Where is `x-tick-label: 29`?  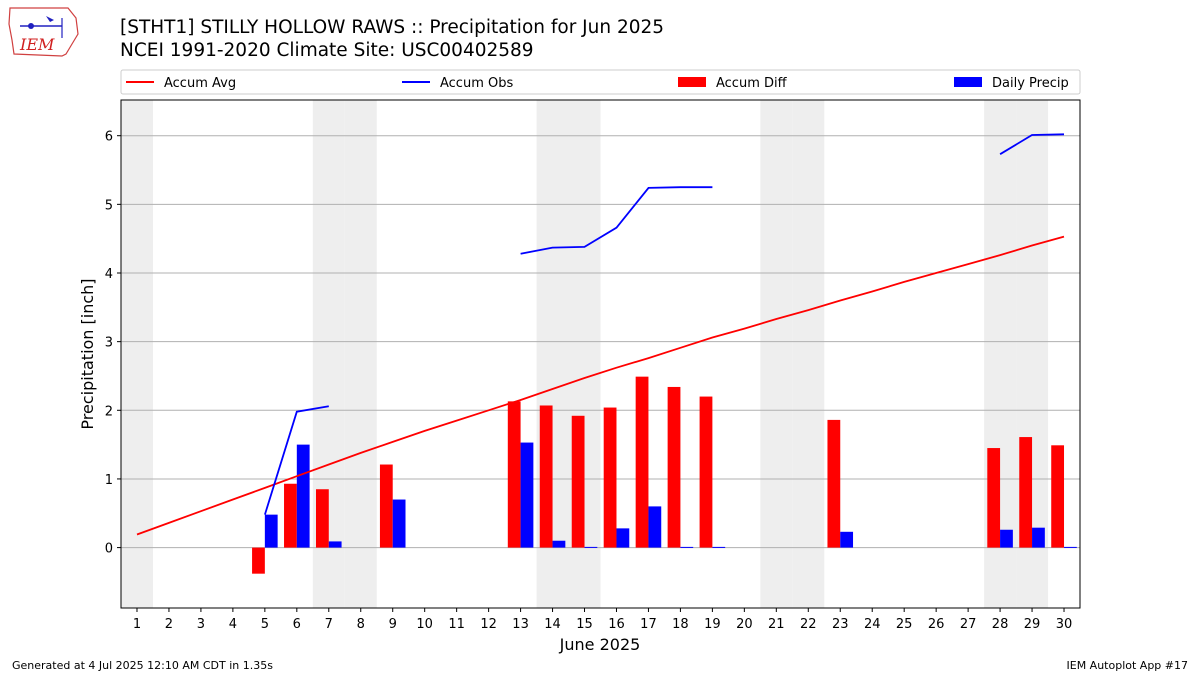 x-tick-label: 29 is located at coordinates (1032, 624).